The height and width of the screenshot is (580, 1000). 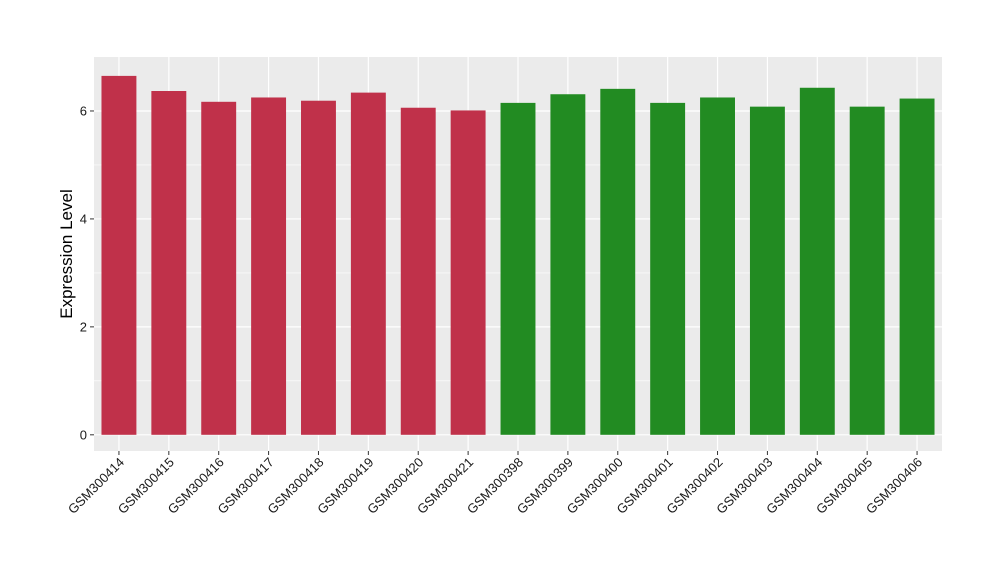 I want to click on bar-GSM300415, so click(x=169, y=263).